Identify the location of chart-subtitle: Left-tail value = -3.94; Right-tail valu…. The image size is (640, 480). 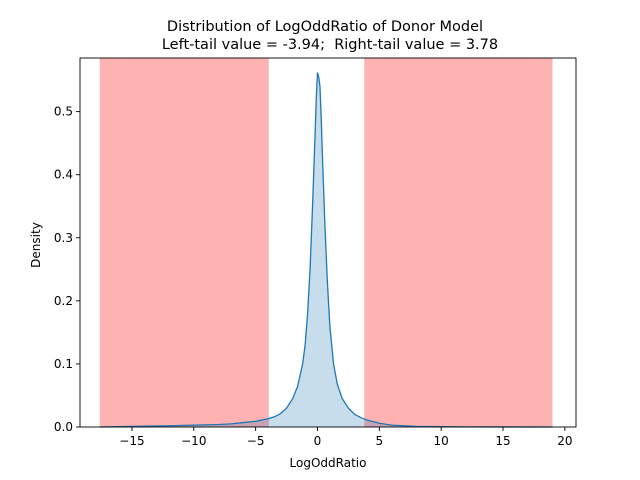
(330, 45).